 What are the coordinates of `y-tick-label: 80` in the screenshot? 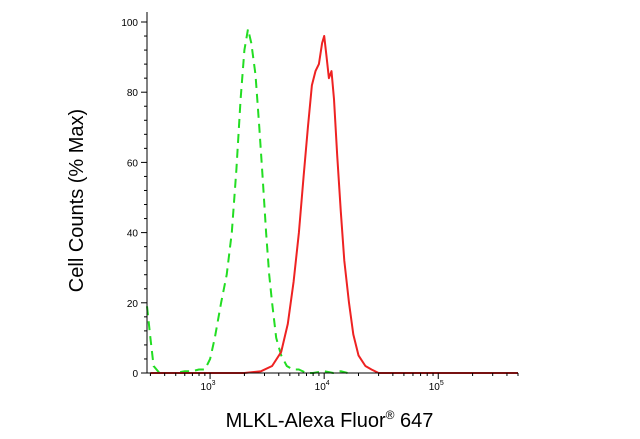 It's located at (133, 93).